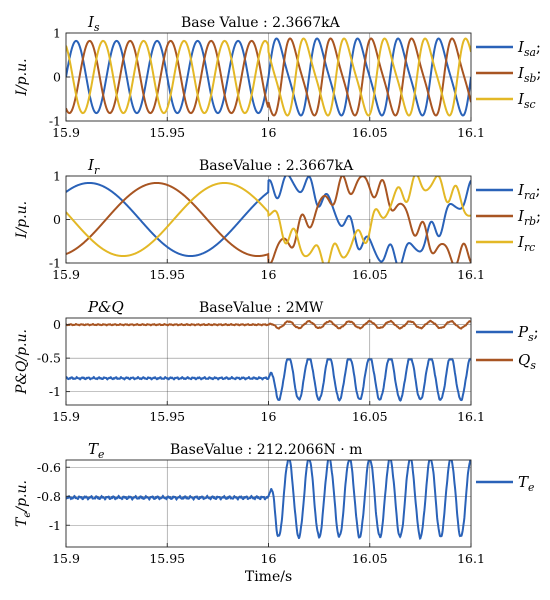  What do you see at coordinates (527, 361) in the screenshot?
I see `legend-entry: Qs` at bounding box center [527, 361].